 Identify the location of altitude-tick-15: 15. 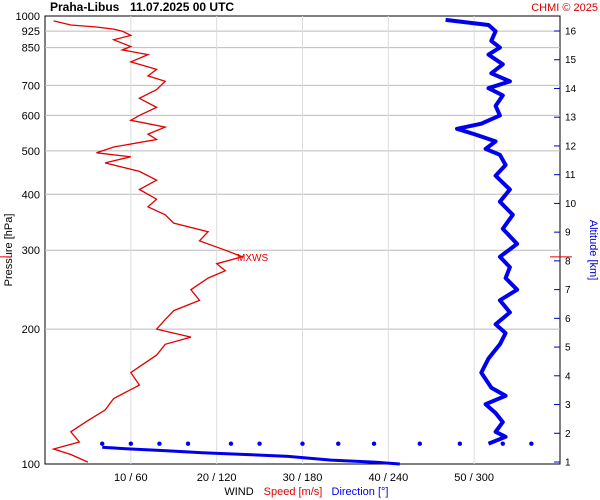
(571, 60).